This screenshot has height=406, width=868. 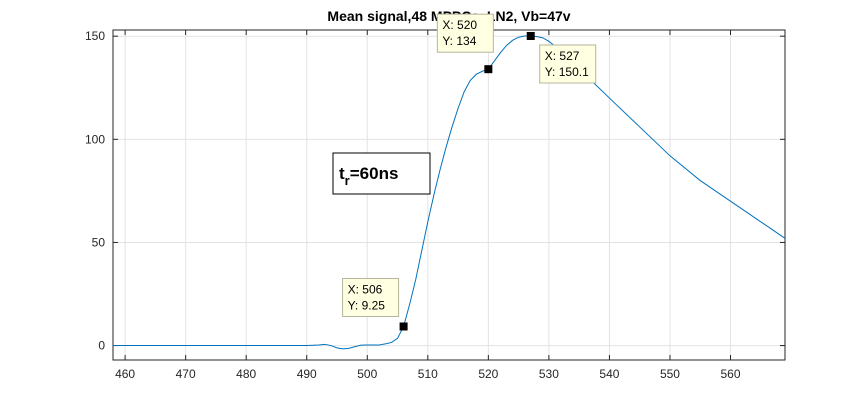 I want to click on annotation-rest: =60ns, so click(x=374, y=173).